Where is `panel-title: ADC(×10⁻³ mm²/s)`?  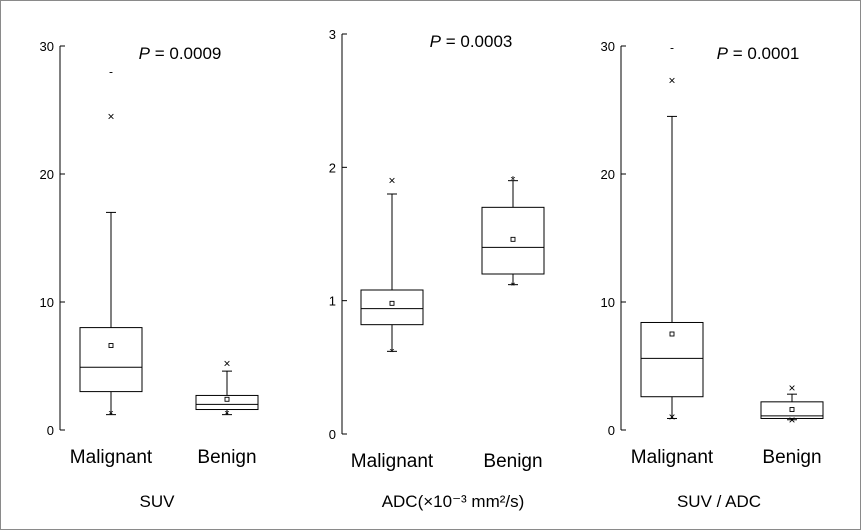
panel-title: ADC(×10⁻³ mm²/s) is located at coordinates (453, 501).